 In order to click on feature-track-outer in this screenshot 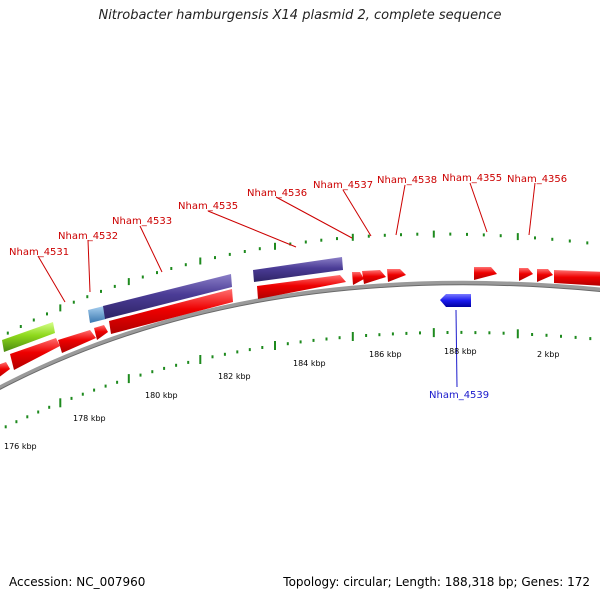, I will do `click(172, 304)`.